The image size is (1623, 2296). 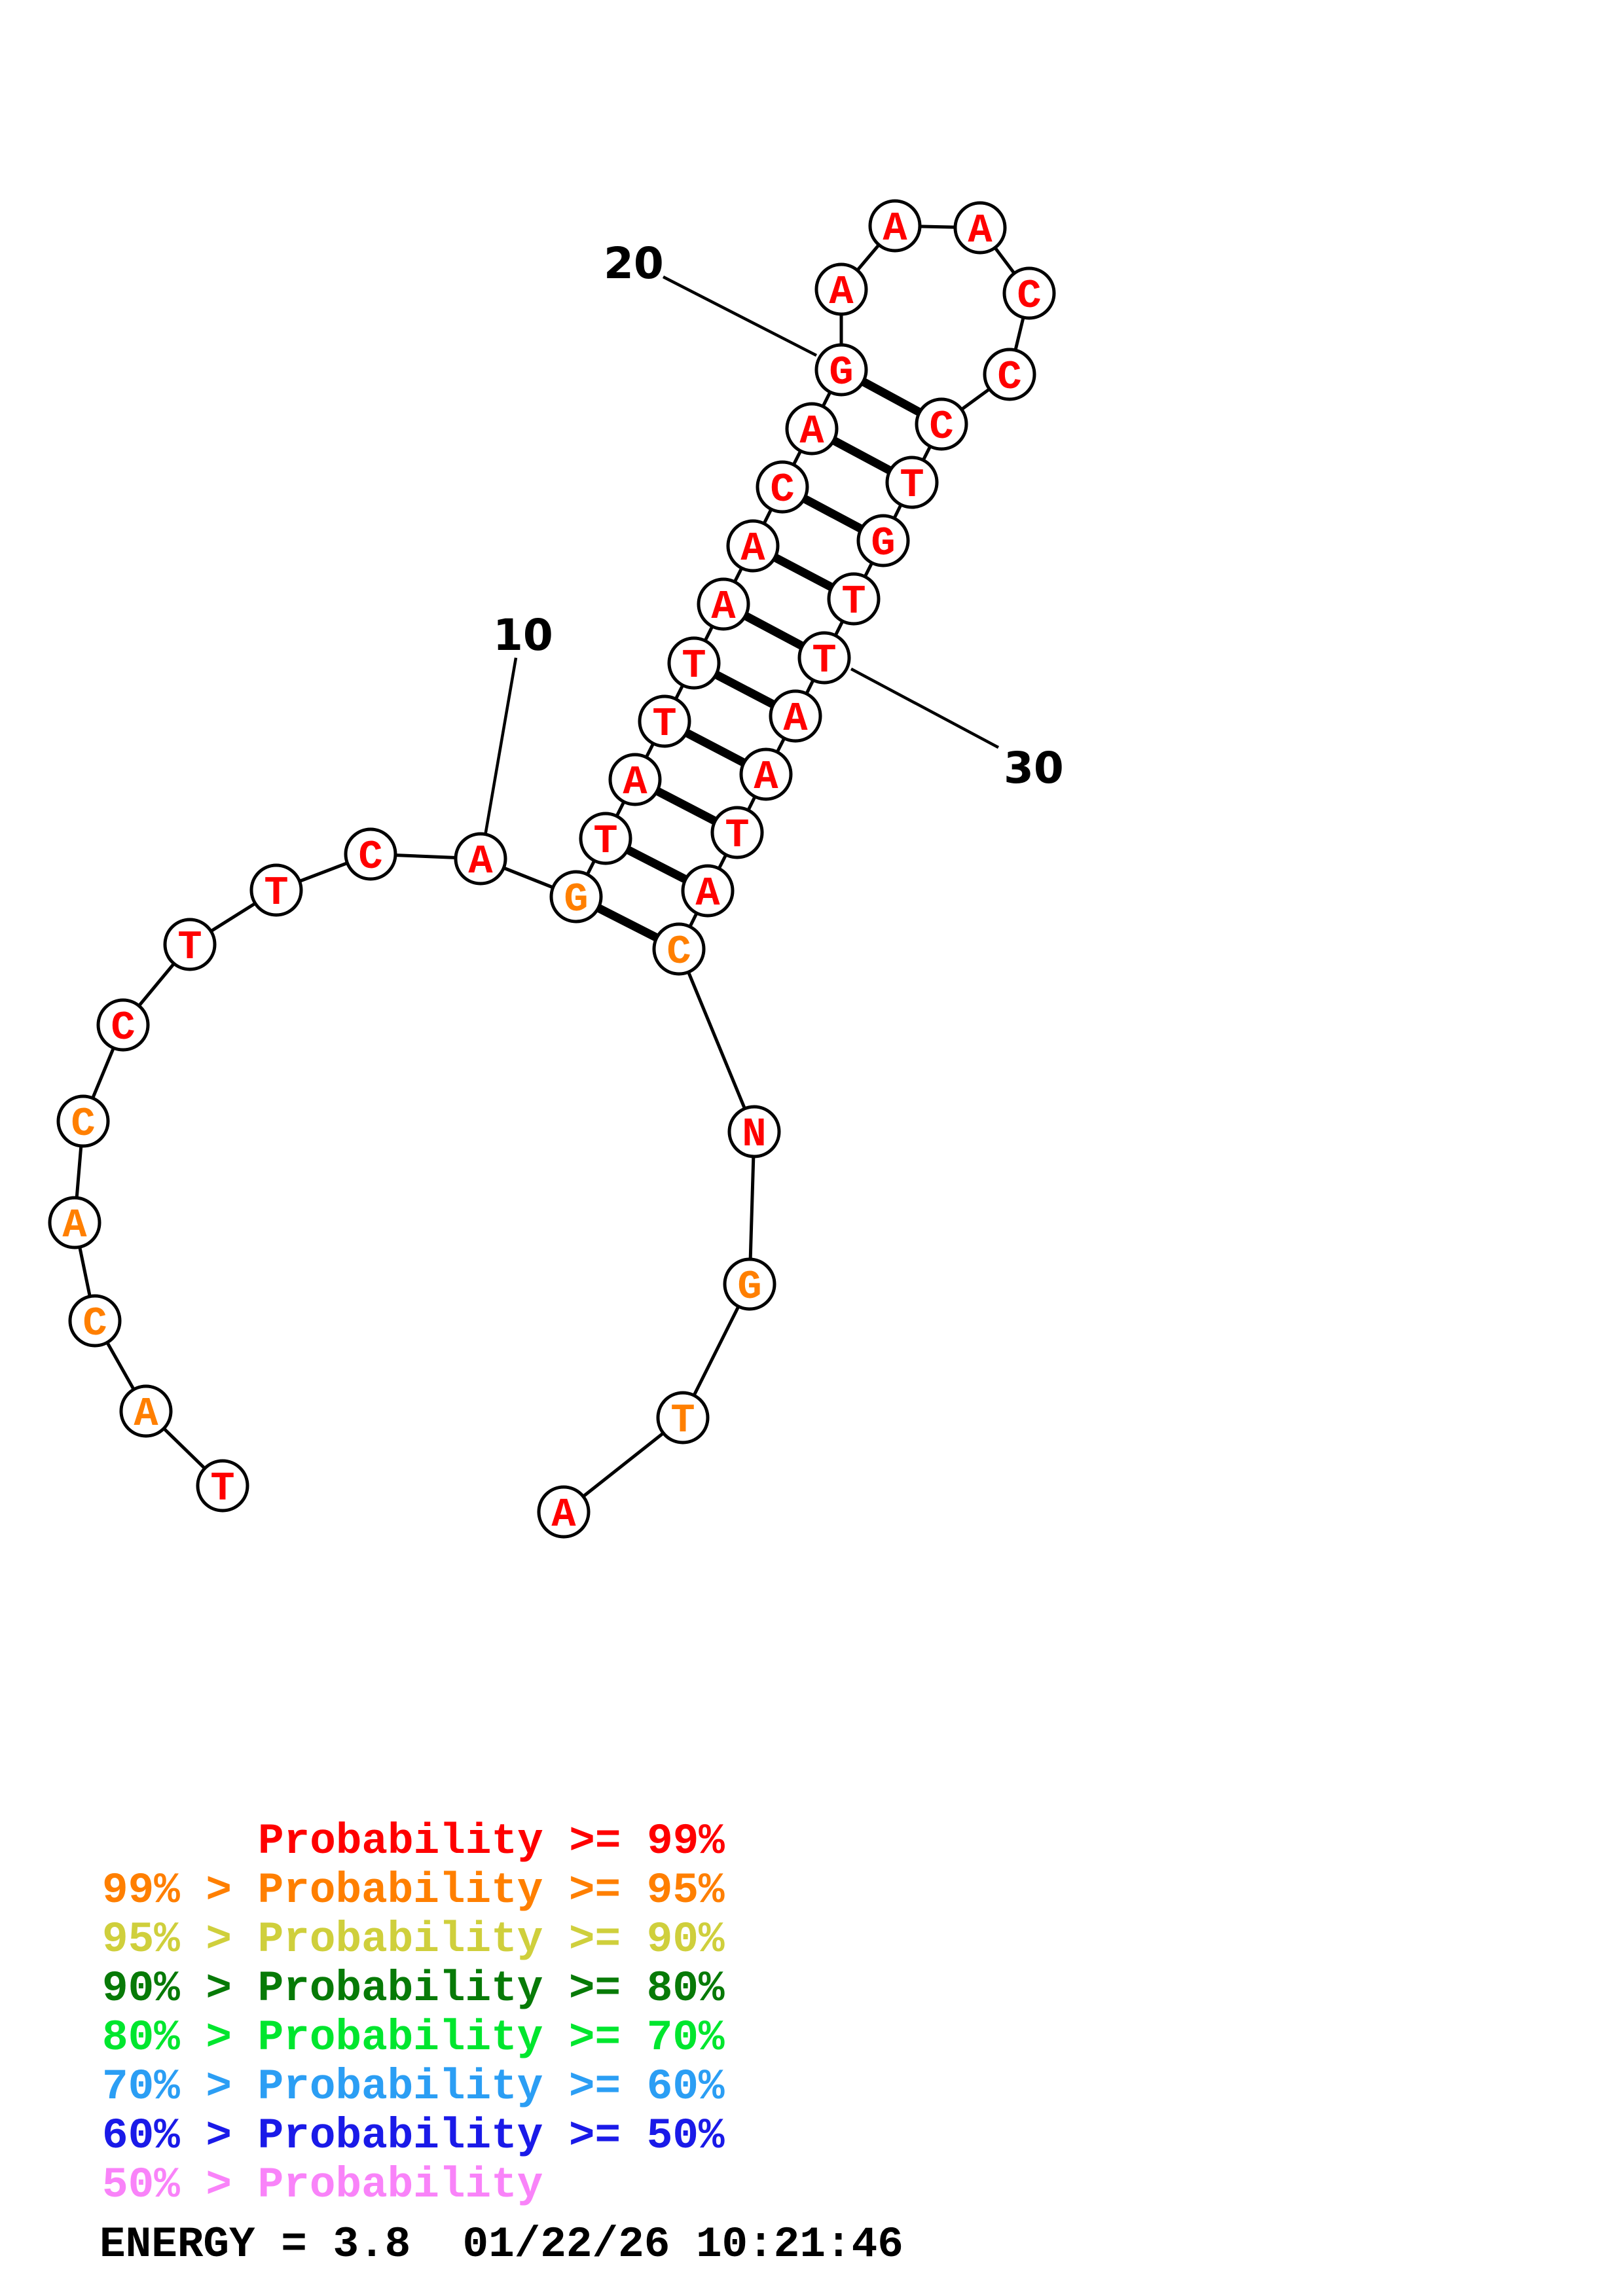 What do you see at coordinates (1034, 768) in the screenshot?
I see `position-label: 30` at bounding box center [1034, 768].